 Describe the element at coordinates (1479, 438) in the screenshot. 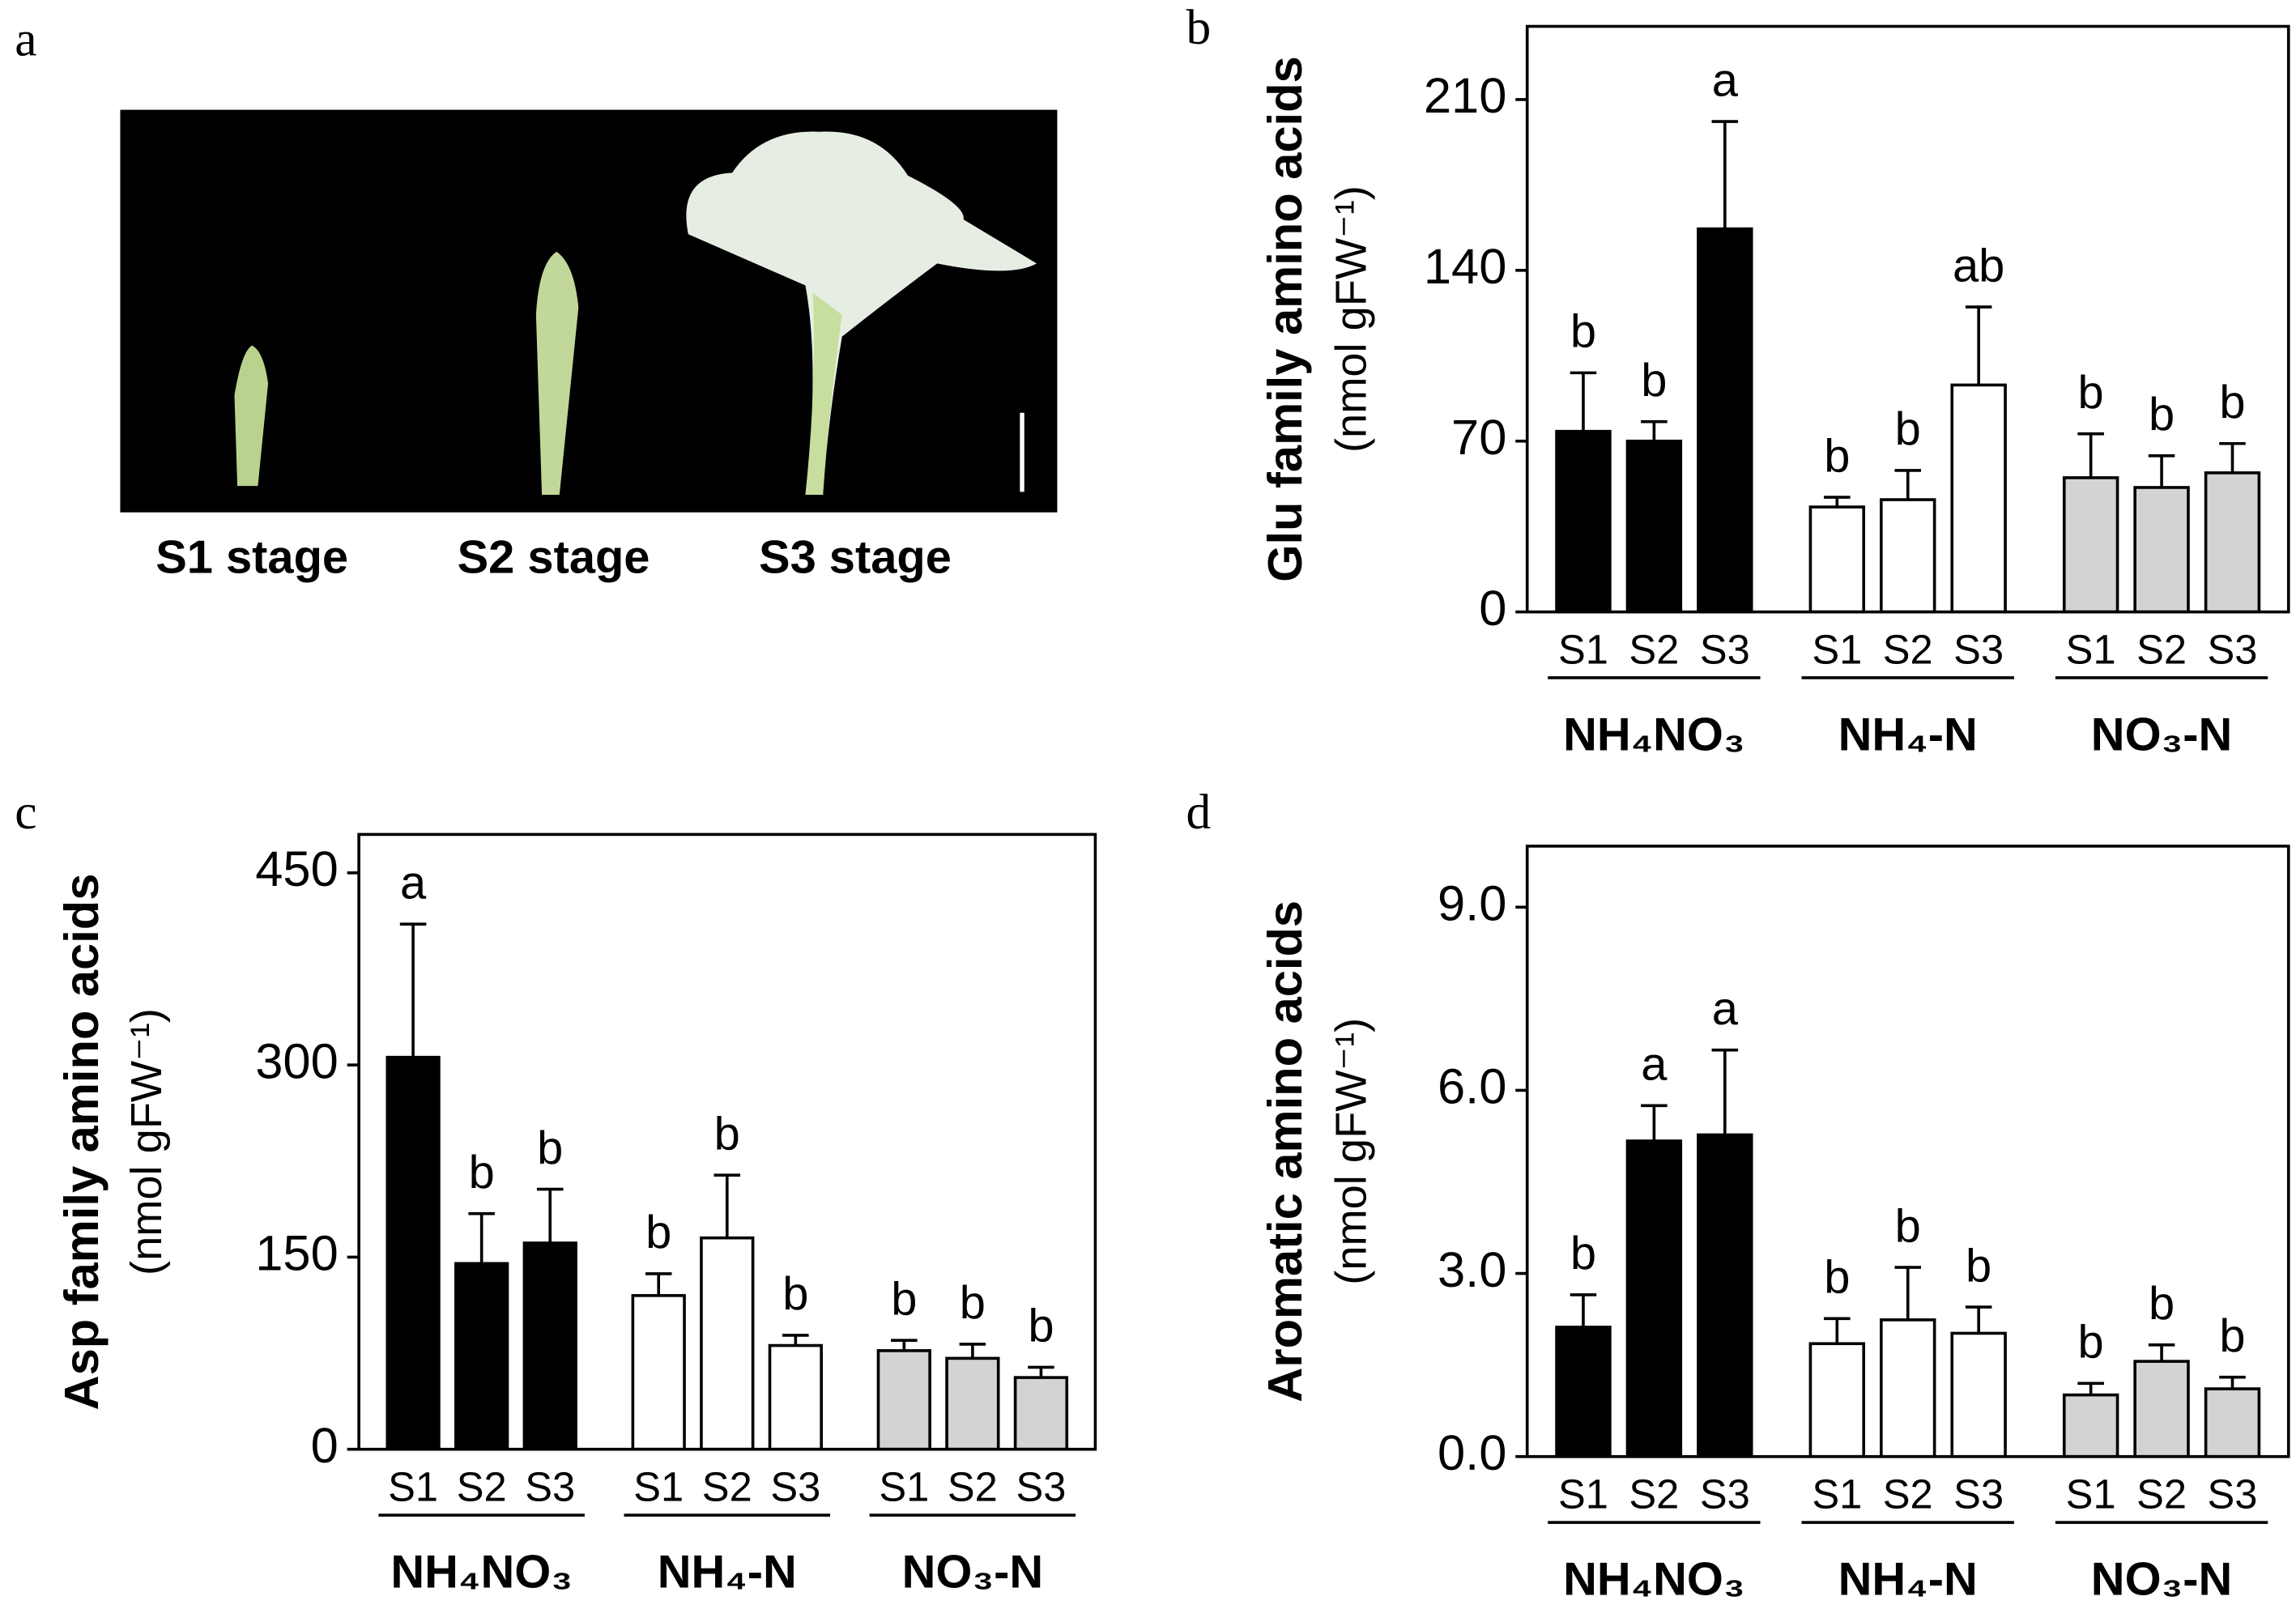

I see `y-tick-label: 70` at that location.